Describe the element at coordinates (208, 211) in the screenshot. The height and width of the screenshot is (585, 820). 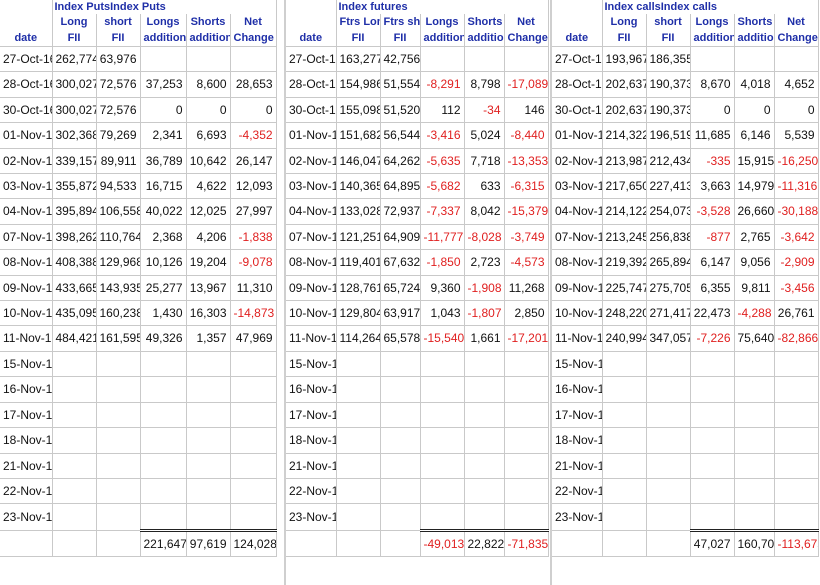
I see `shorts-additions-cell: 12,025` at that location.